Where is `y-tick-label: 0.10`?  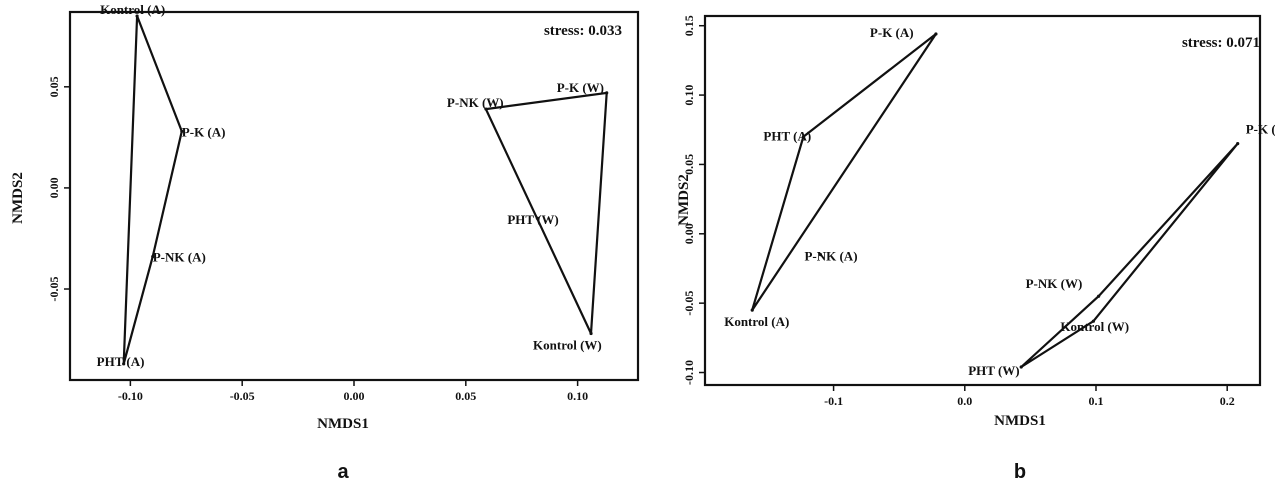 y-tick-label: 0.10 is located at coordinates (689, 95).